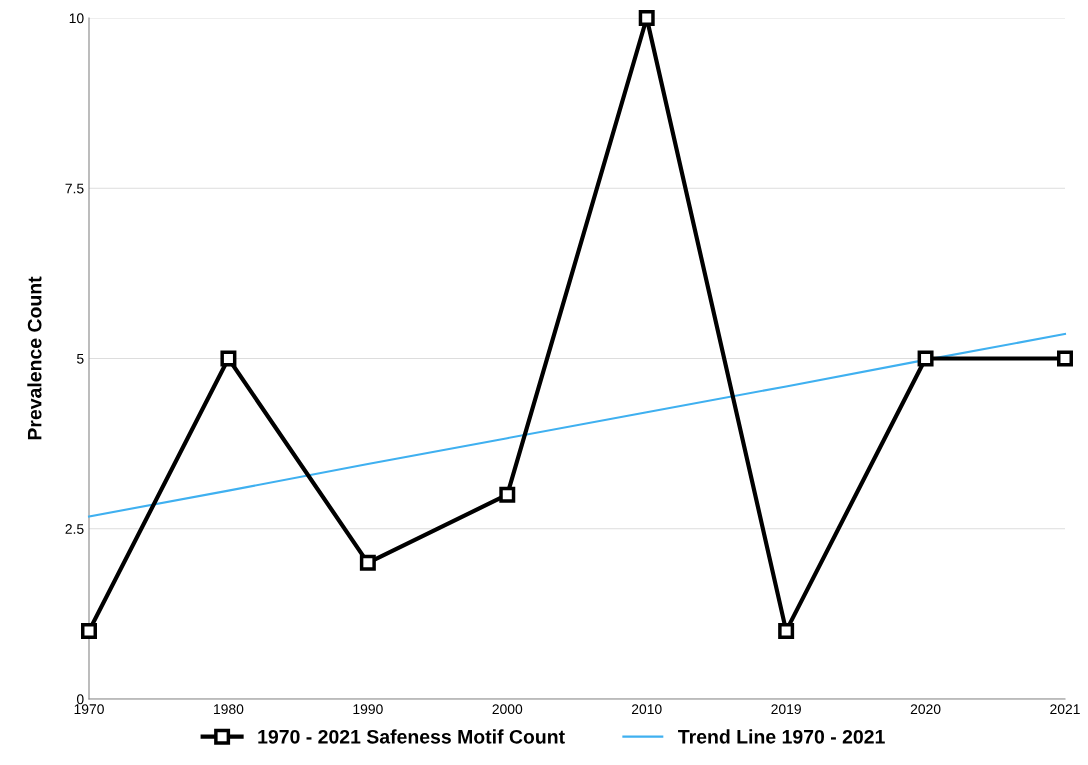  What do you see at coordinates (89, 709) in the screenshot?
I see `x-tick-label: 1970` at bounding box center [89, 709].